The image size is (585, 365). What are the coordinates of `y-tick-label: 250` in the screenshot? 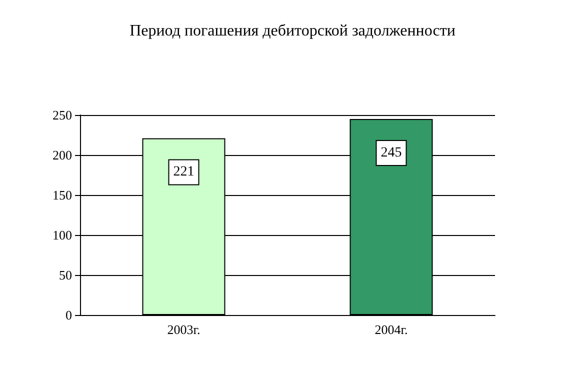 It's located at (62, 115).